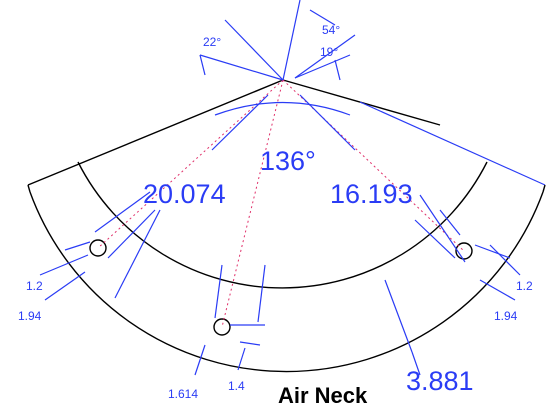 The height and width of the screenshot is (417, 551). What do you see at coordinates (331, 30) in the screenshot?
I see `angle-label: 54°` at bounding box center [331, 30].